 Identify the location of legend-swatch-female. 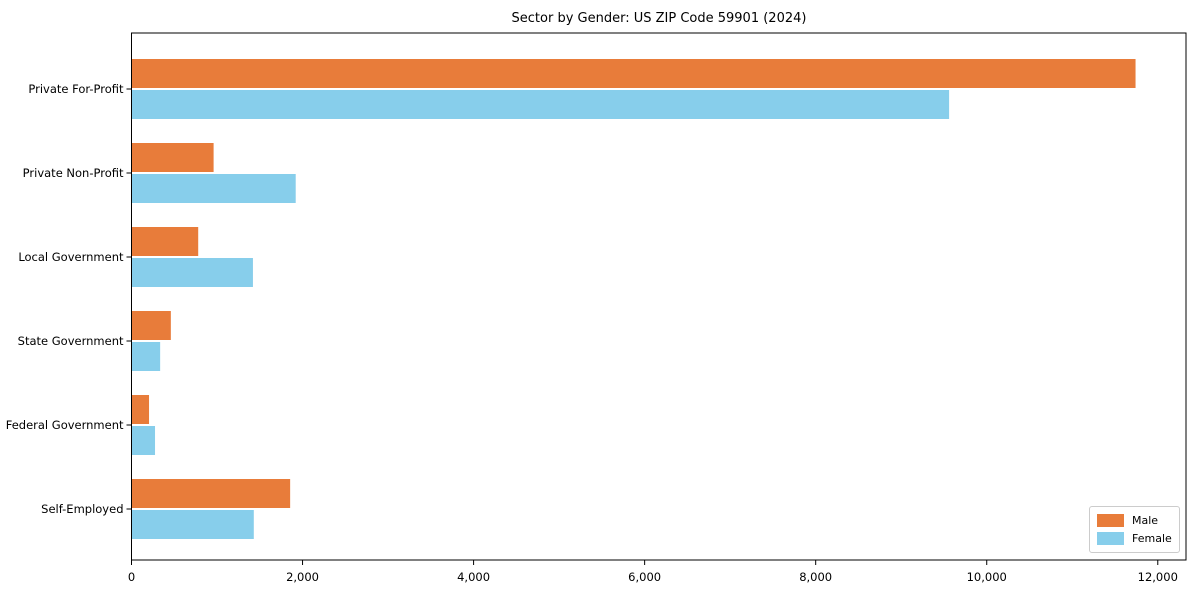
(1110, 538).